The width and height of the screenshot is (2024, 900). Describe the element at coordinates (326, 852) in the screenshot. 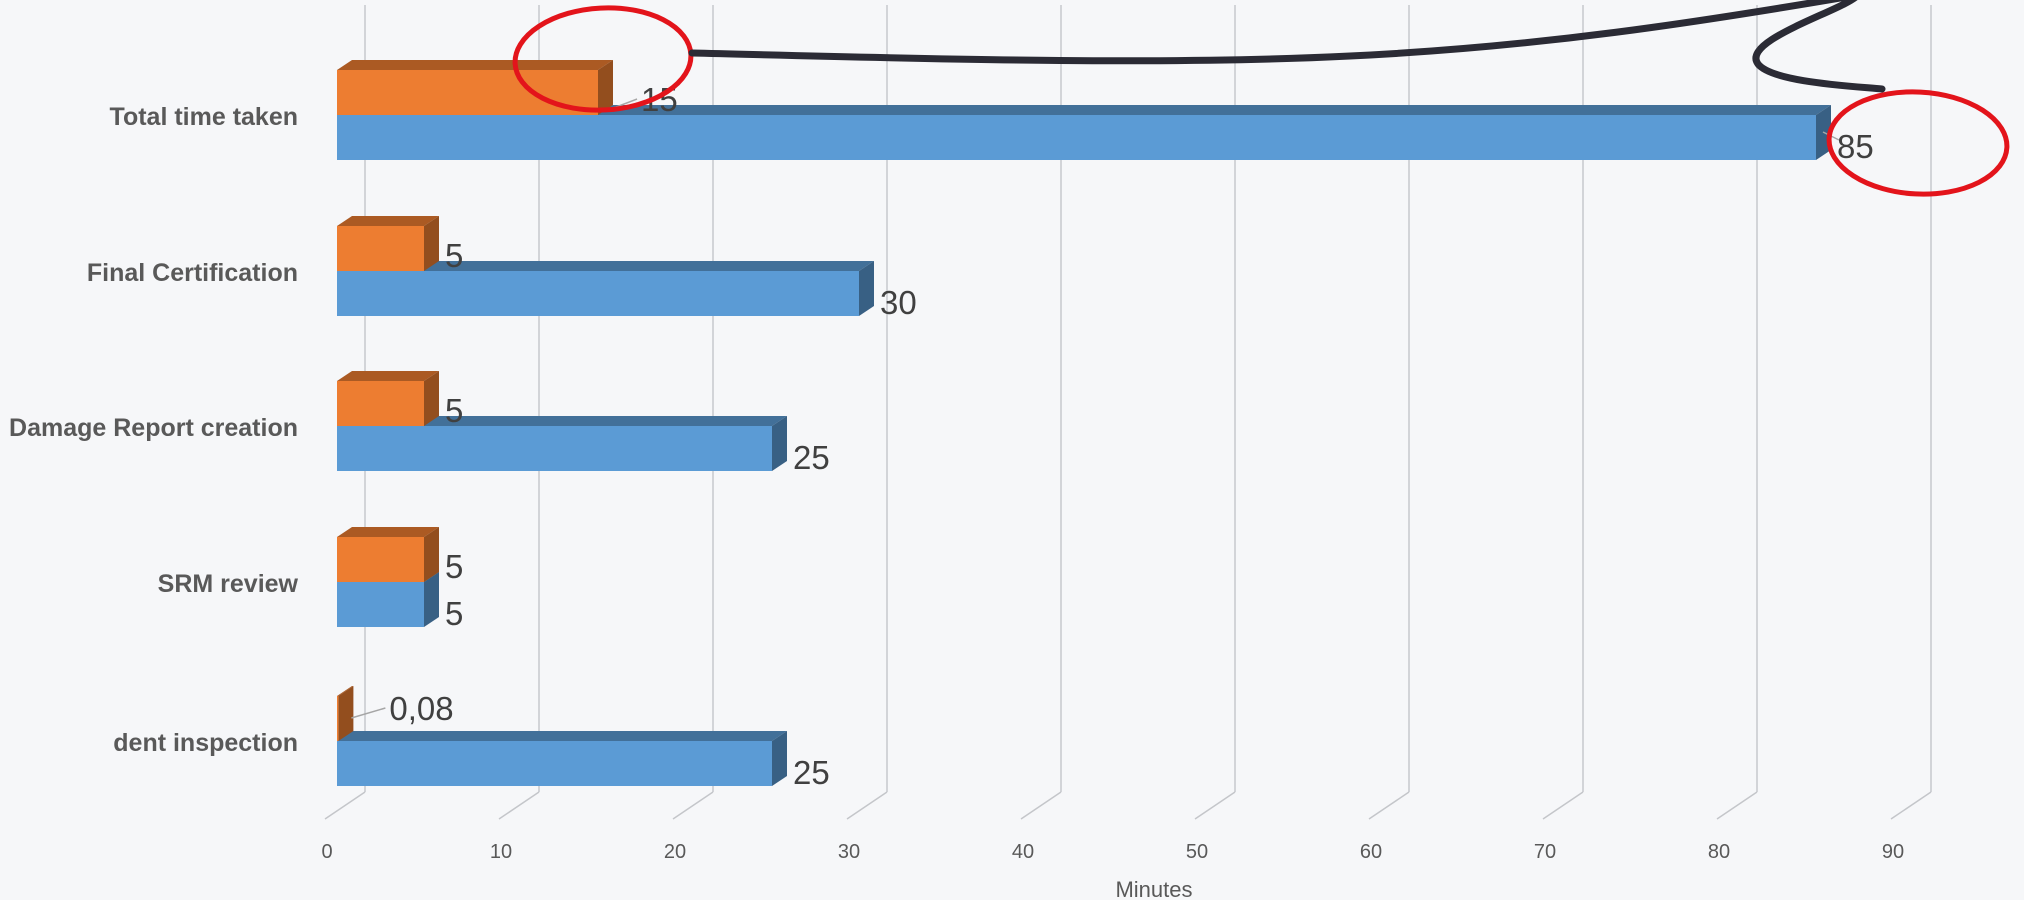

I see `x-tick-label: 0` at that location.